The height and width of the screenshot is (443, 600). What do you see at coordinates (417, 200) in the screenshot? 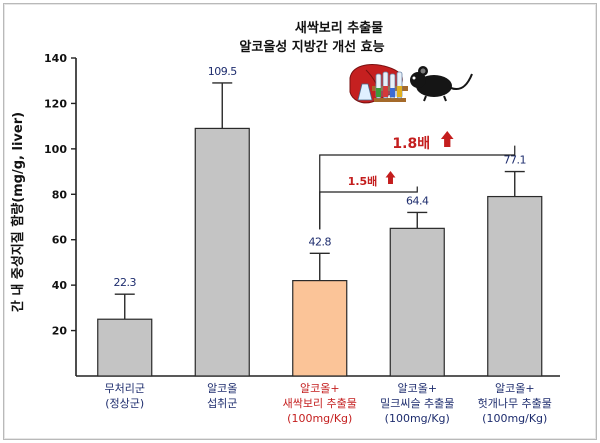
I see `value-label: 64.4` at bounding box center [417, 200].